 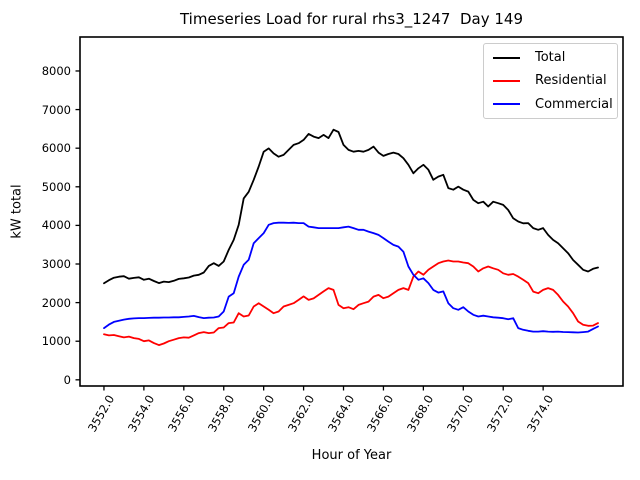 I want to click on y-tick-label: 3000, so click(x=56, y=264).